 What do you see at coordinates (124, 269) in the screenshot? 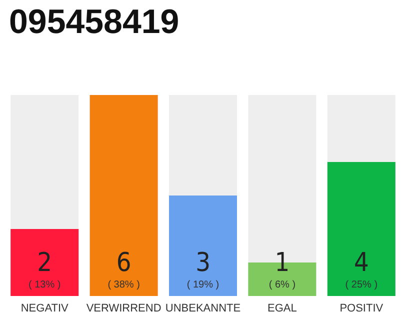
I see `data-label: 6 ( 38% )` at bounding box center [124, 269].